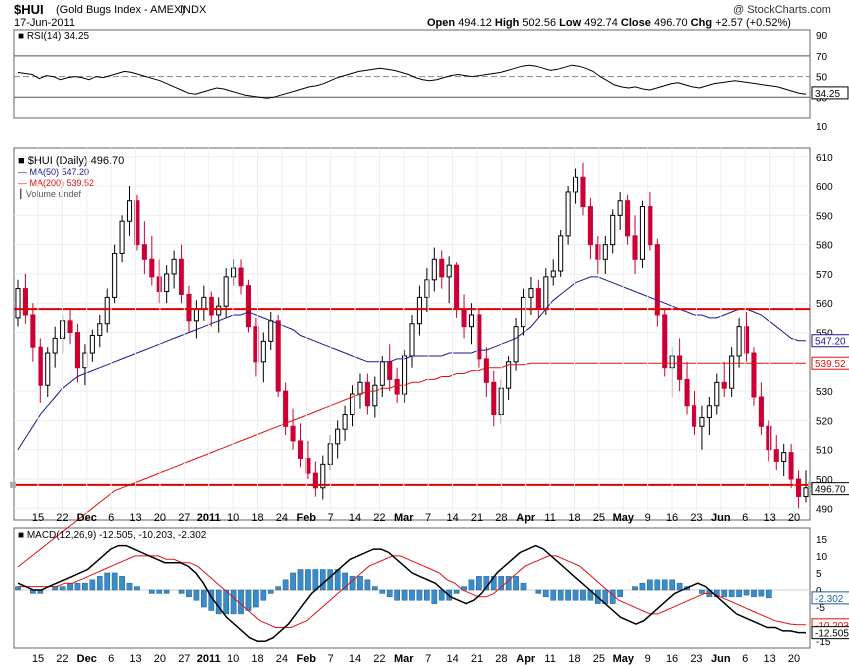 The image size is (849, 665). What do you see at coordinates (184, 518) in the screenshot?
I see `x-tick-label-price: 27` at bounding box center [184, 518].